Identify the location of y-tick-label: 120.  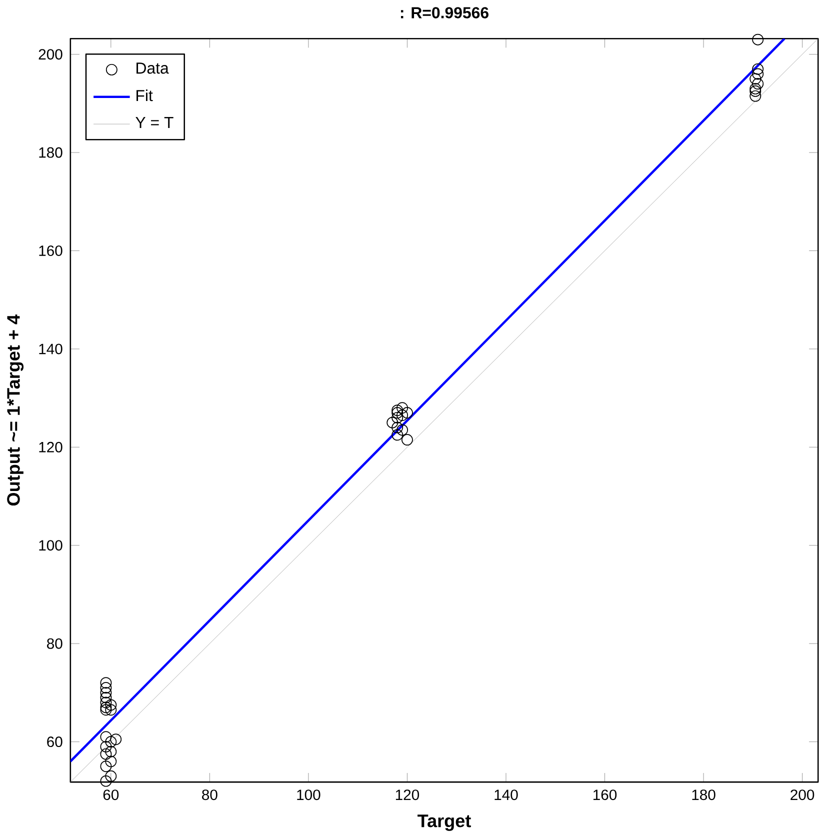
(50, 447).